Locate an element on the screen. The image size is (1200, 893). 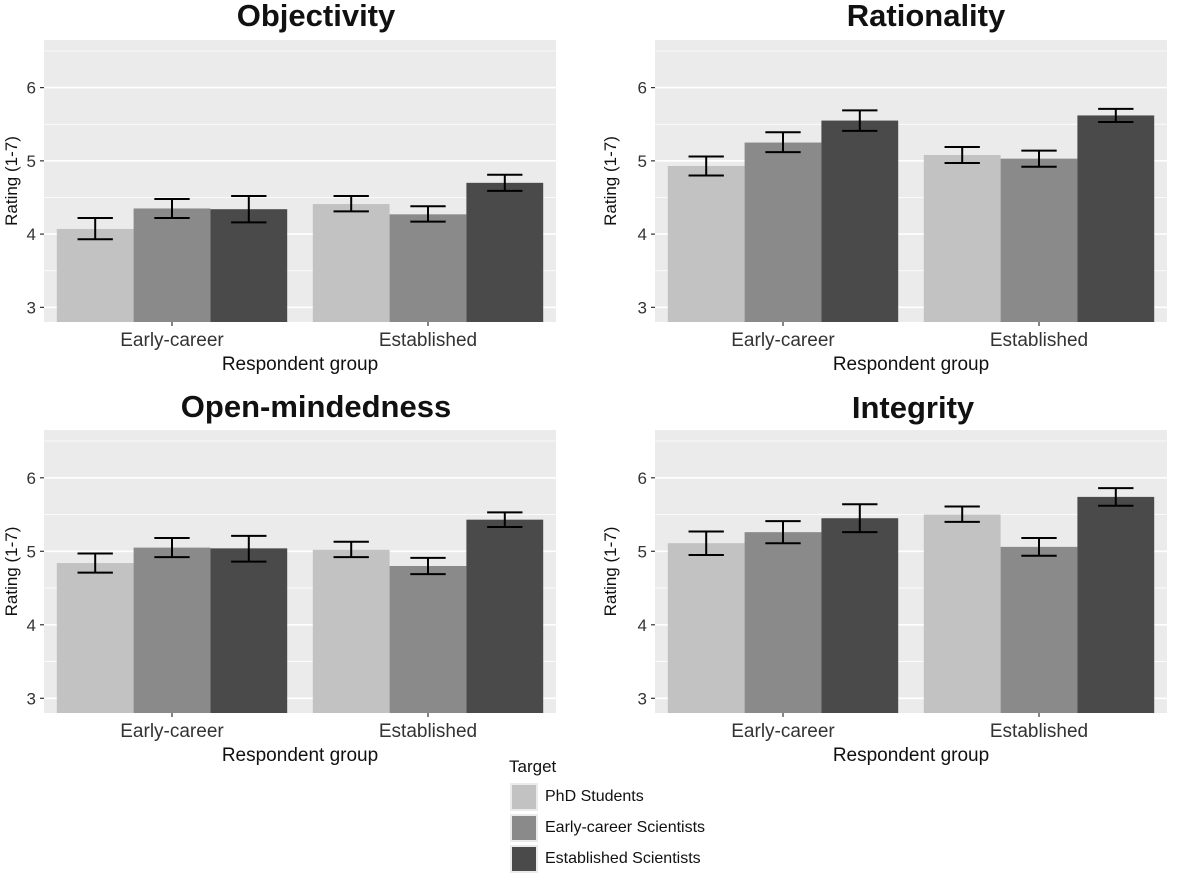
legend-item-established-scientists: Established Scientists is located at coordinates (639, 859).